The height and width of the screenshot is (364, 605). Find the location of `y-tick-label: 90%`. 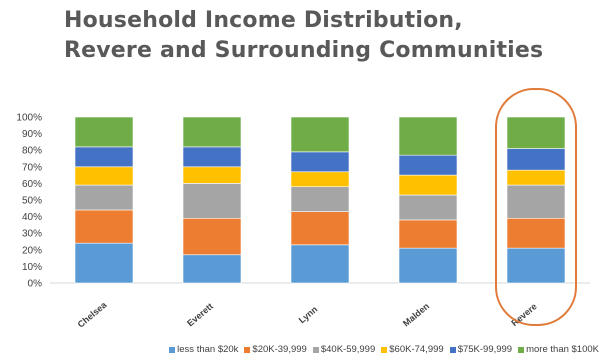

y-tick-label: 90% is located at coordinates (32, 134).